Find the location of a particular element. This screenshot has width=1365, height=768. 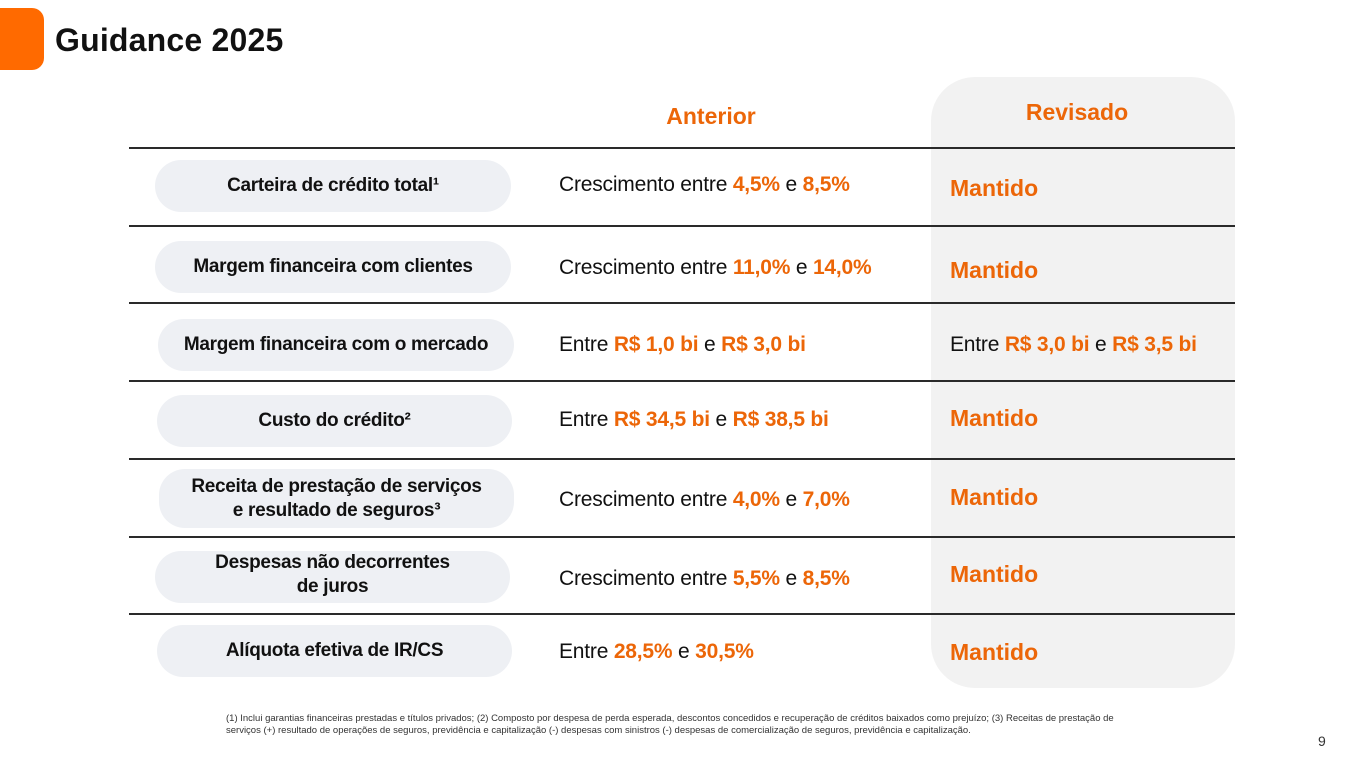

row-label-text: Alíquota efetiva de IR/CS is located at coordinates (334, 650).